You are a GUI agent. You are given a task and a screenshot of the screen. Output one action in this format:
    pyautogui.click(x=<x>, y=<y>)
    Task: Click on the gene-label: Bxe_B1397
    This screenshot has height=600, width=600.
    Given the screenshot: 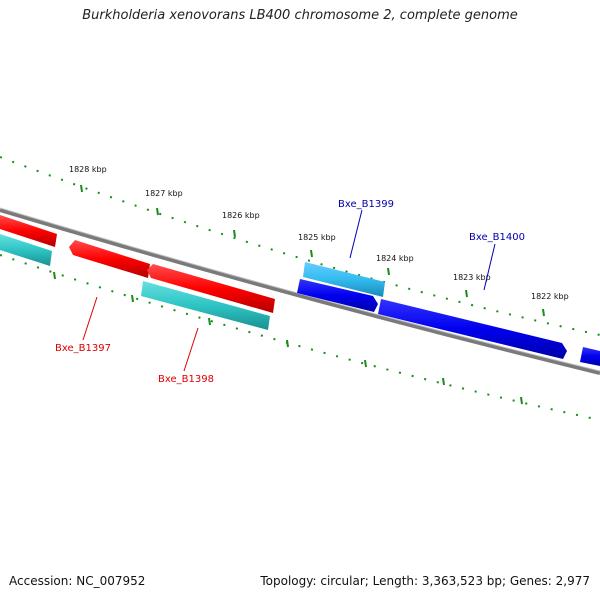 What is the action you would take?
    pyautogui.click(x=83, y=348)
    